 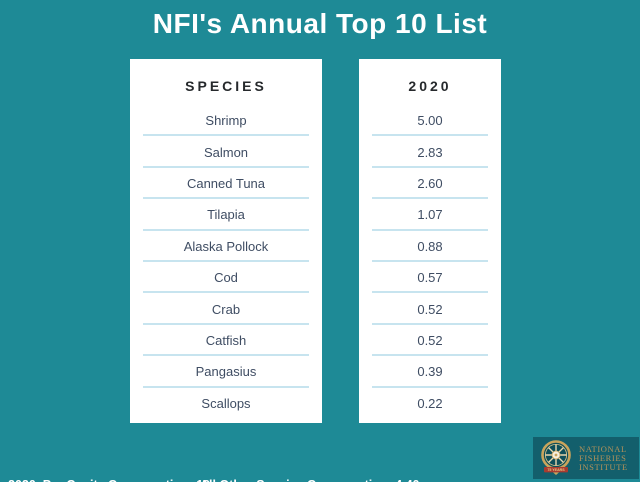 I want to click on species-label: Shrimp, so click(x=226, y=121).